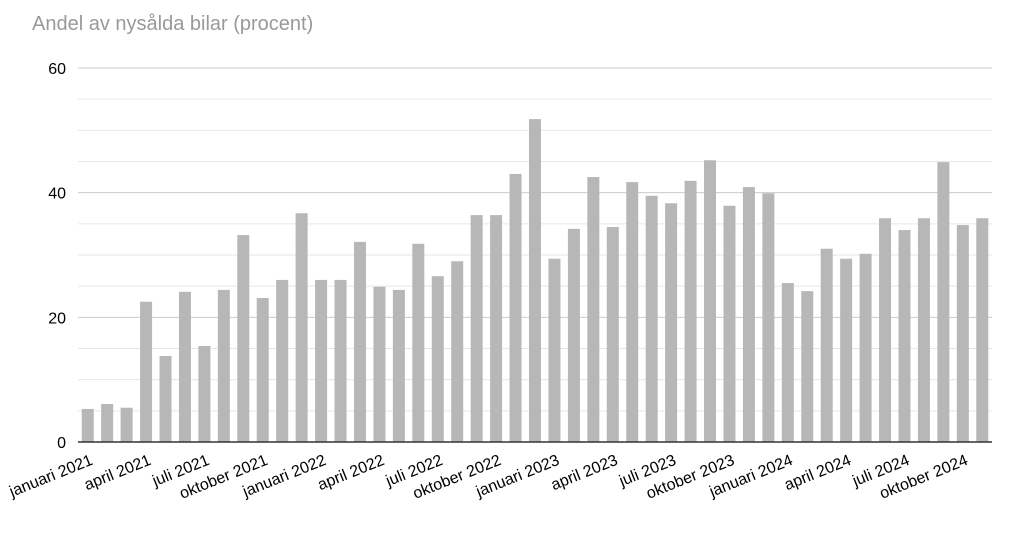 This screenshot has width=1024, height=556. What do you see at coordinates (57, 194) in the screenshot?
I see `y-tick-label: 40` at bounding box center [57, 194].